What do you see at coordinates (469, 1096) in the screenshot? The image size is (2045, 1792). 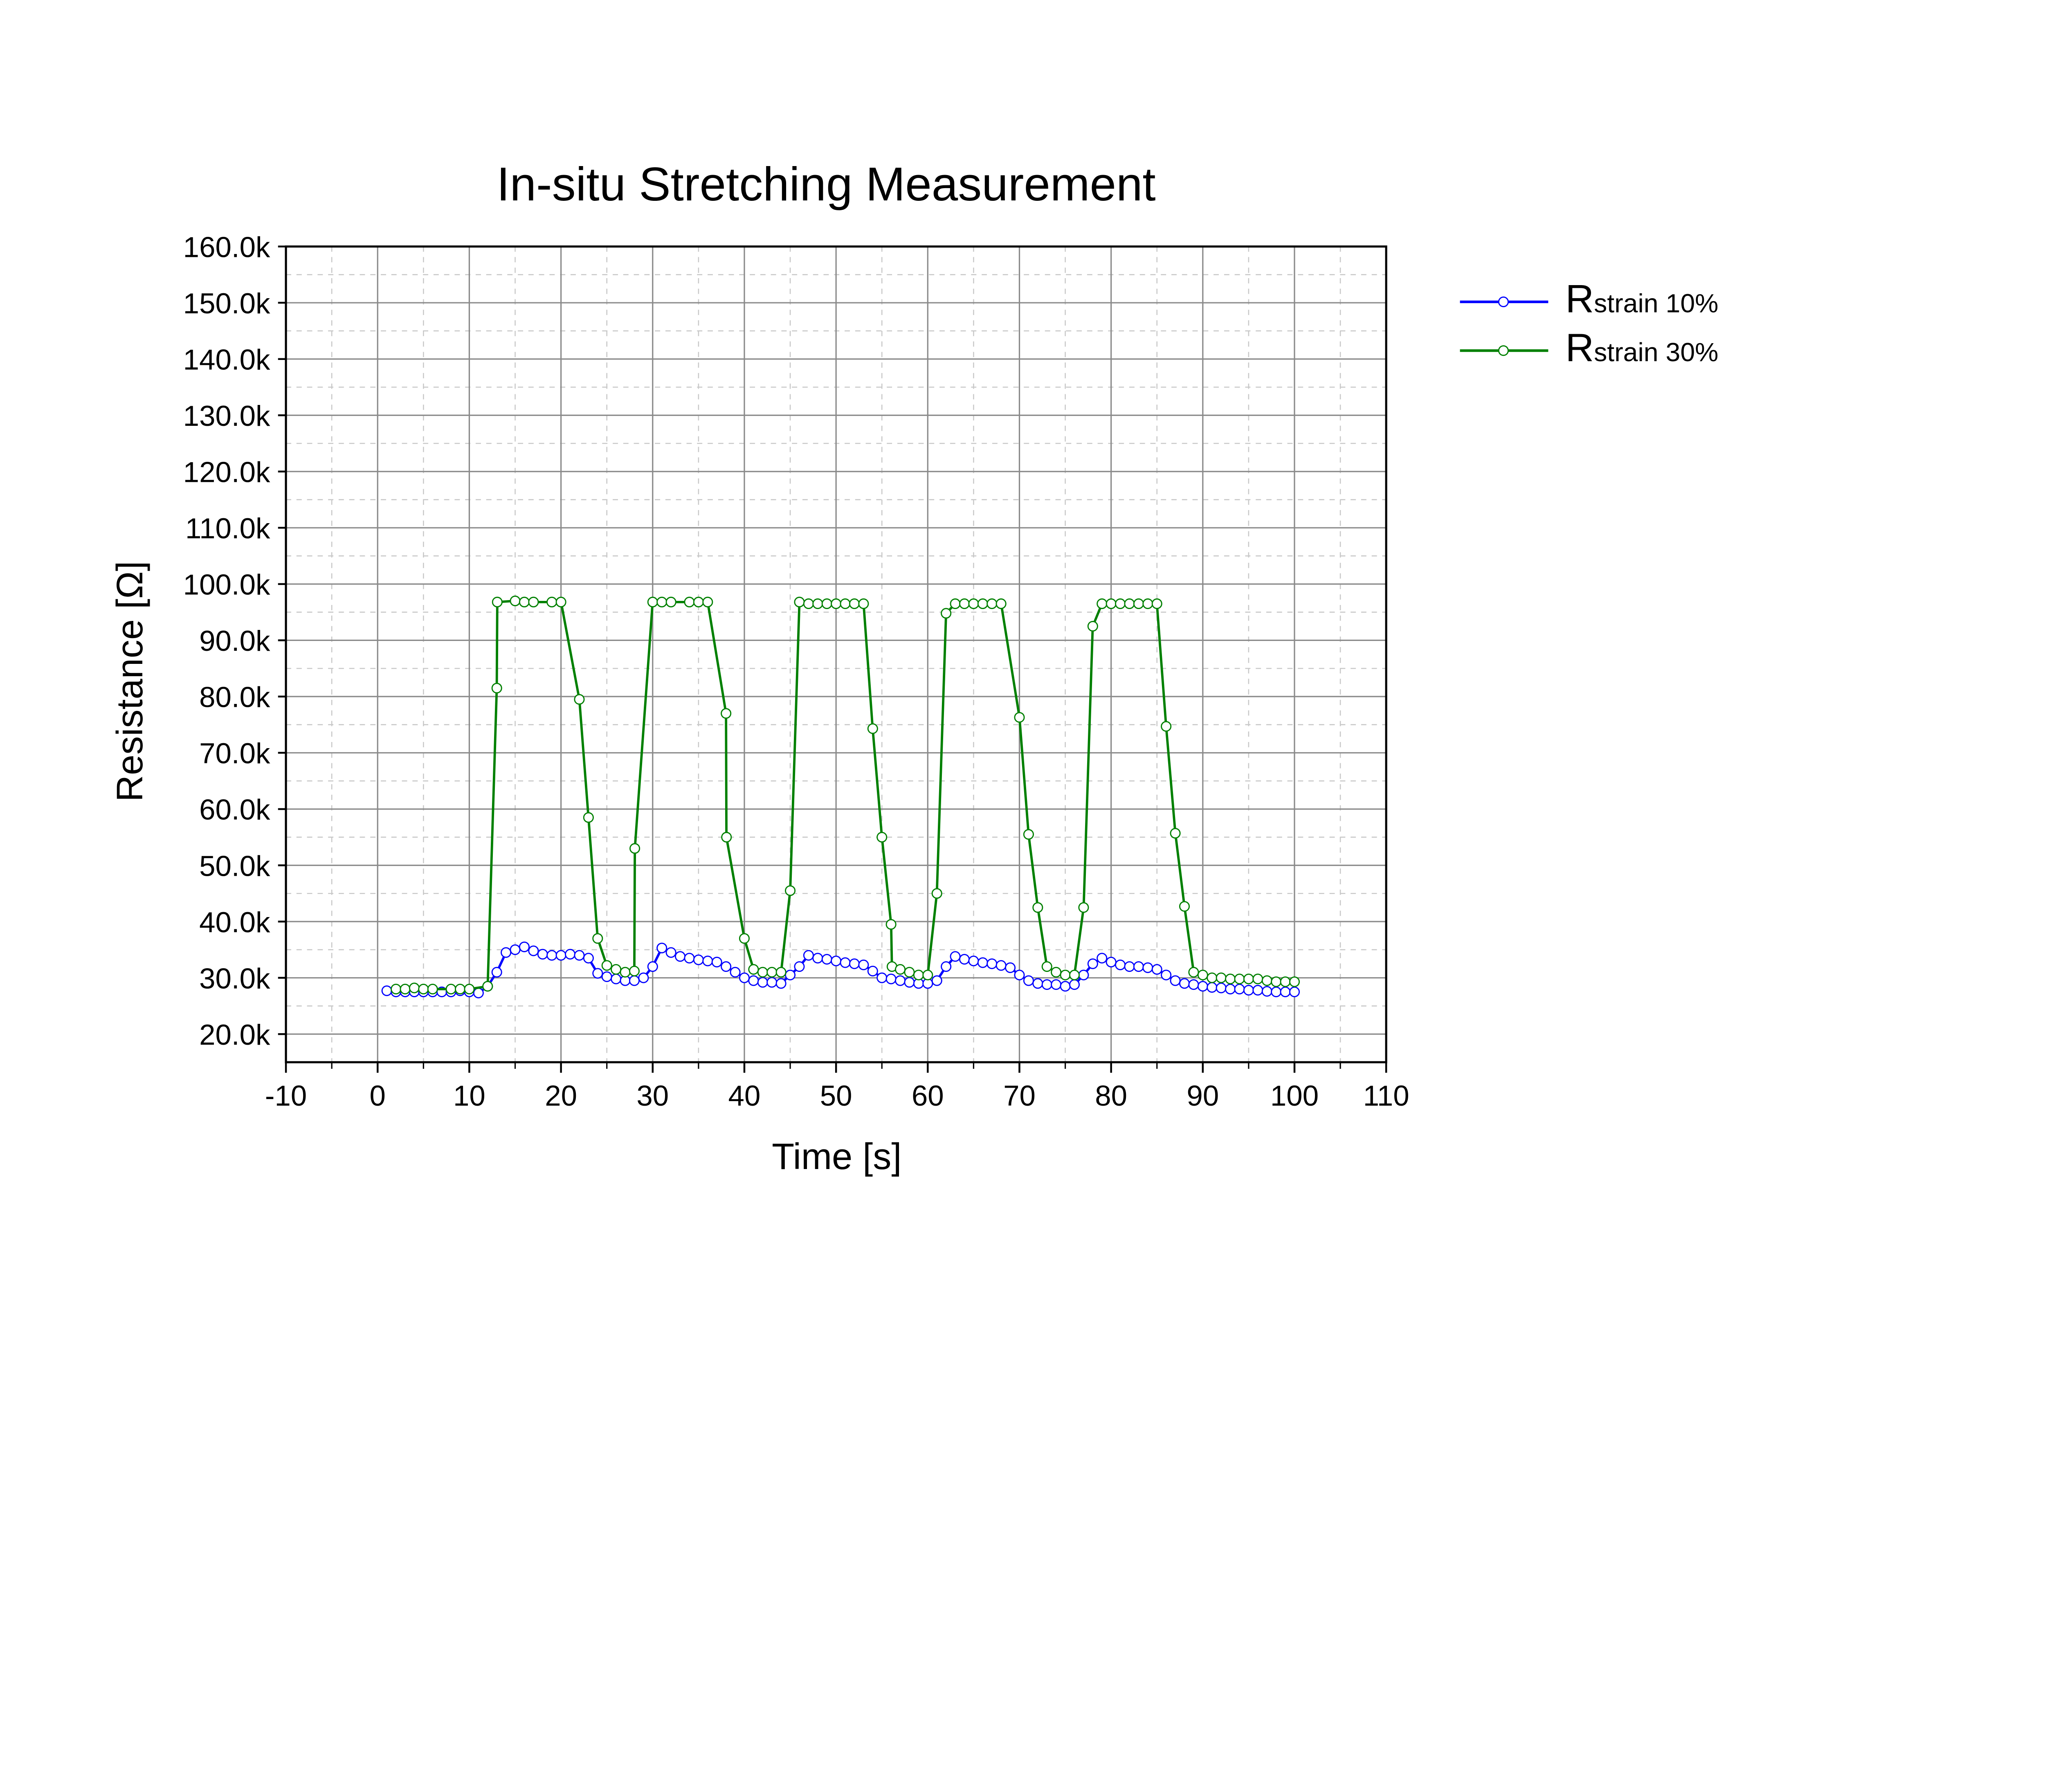 I see `x-tick-label: 10` at bounding box center [469, 1096].